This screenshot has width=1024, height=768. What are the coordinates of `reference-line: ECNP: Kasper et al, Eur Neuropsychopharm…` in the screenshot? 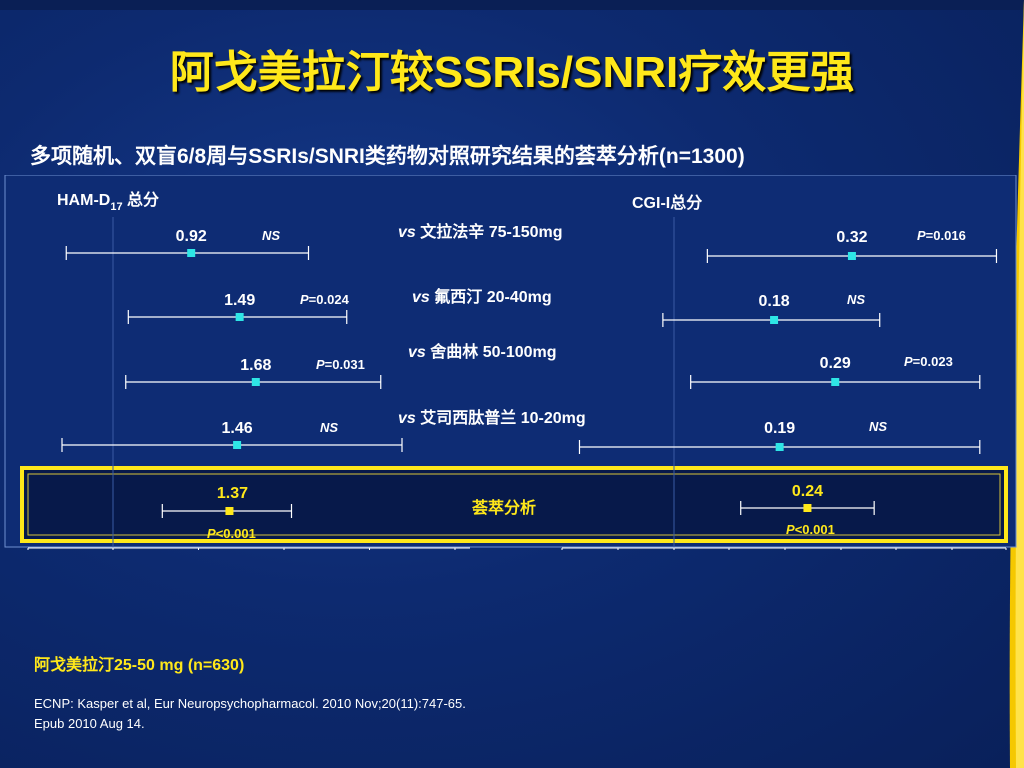 It's located at (250, 703).